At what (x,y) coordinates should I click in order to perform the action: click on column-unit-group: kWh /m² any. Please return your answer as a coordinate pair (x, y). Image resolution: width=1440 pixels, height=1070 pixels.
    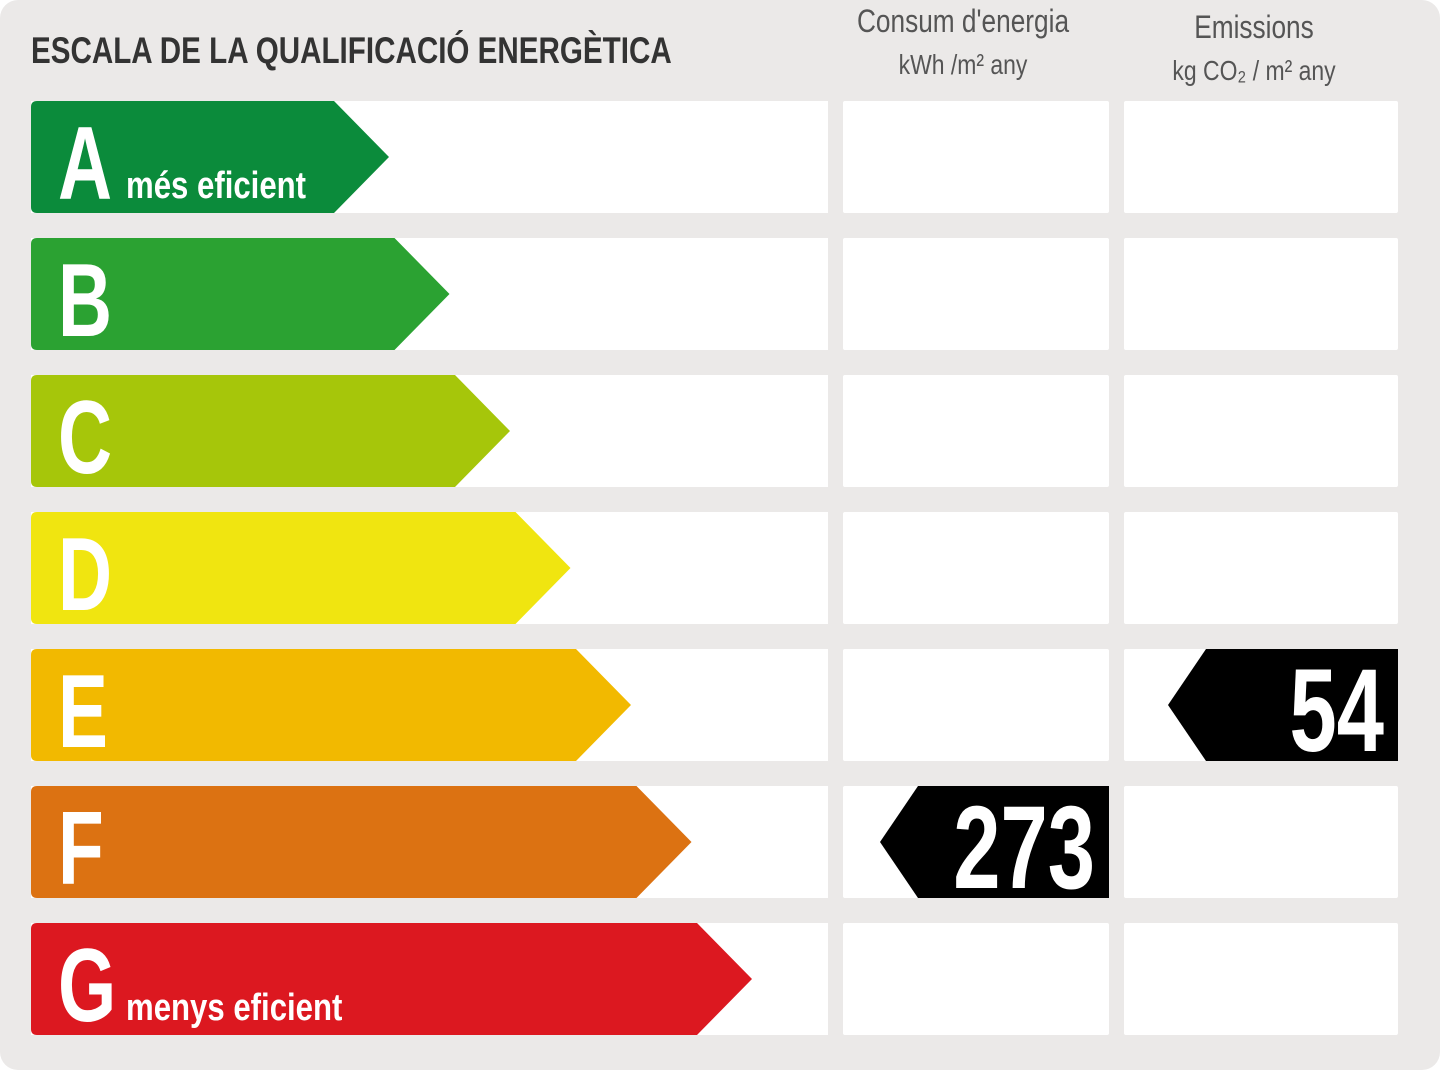
    Looking at the image, I should click on (963, 65).